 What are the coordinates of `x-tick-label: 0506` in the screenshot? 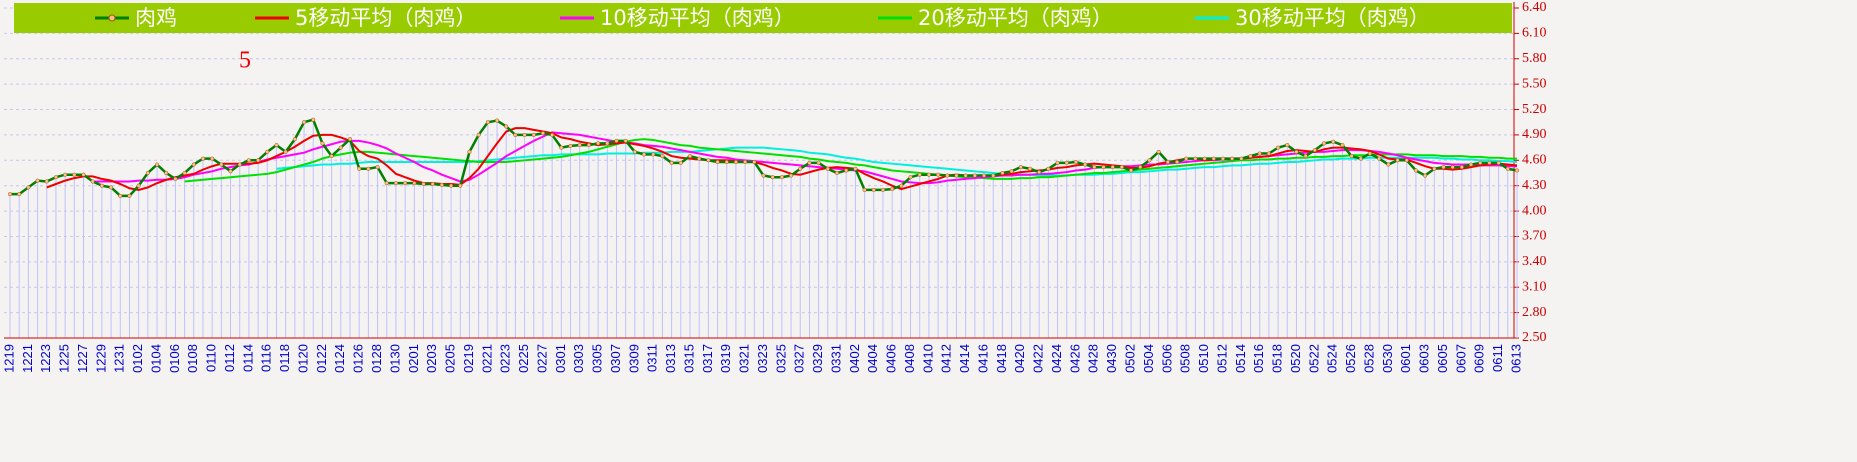 It's located at (1166, 358).